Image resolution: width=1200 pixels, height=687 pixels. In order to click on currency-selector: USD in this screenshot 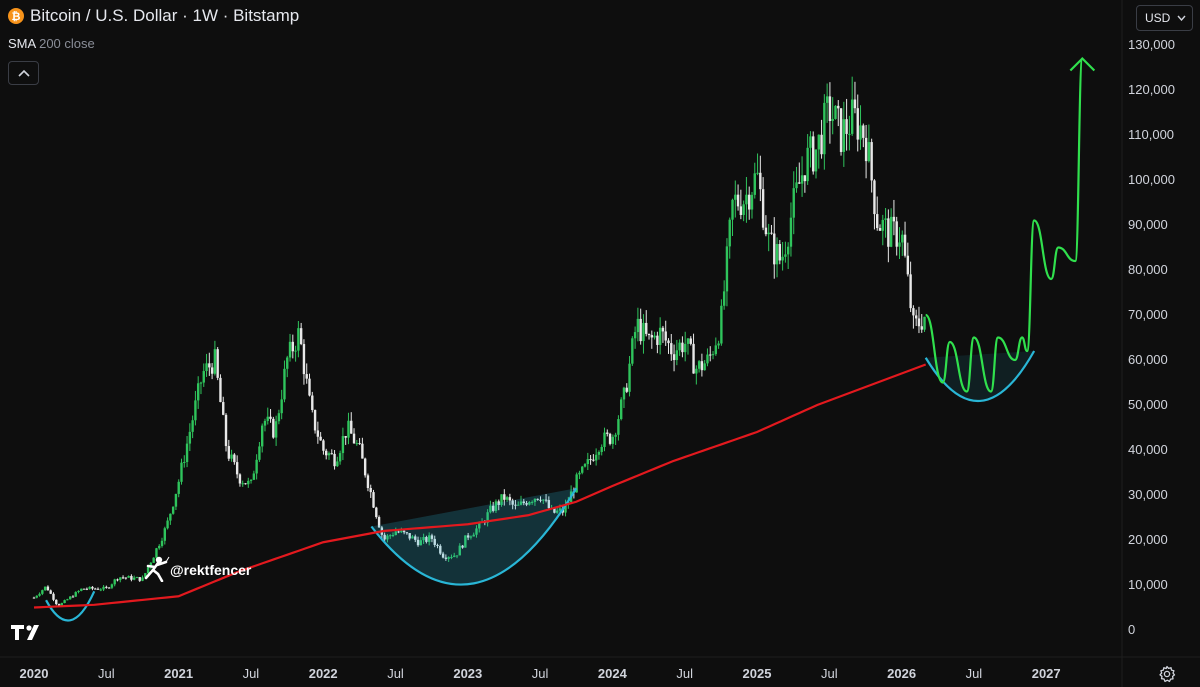, I will do `click(1164, 18)`.